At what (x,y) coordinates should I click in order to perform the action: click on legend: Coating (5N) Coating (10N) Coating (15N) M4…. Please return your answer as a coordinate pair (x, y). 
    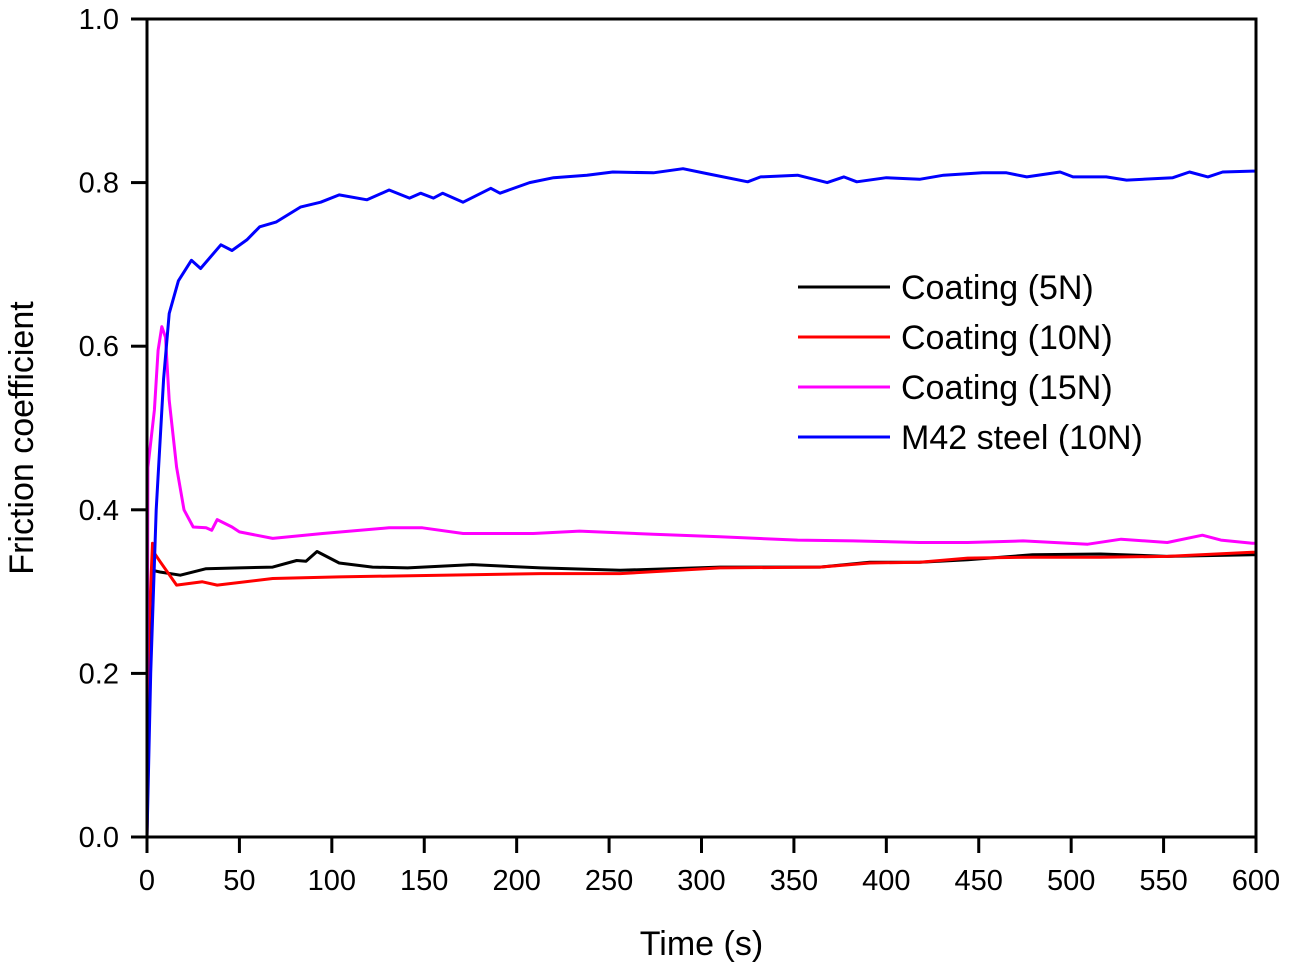
    Looking at the image, I should click on (970, 363).